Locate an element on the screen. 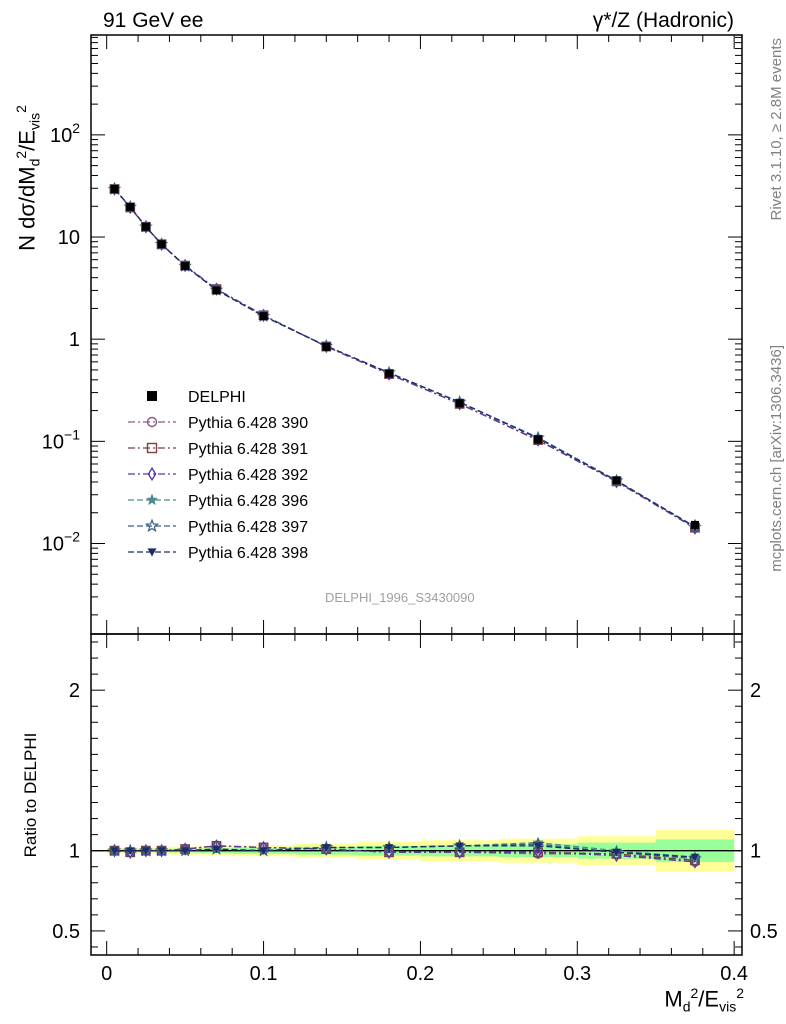  ratio-y-tick-label-left: 1 is located at coordinates (74, 852).